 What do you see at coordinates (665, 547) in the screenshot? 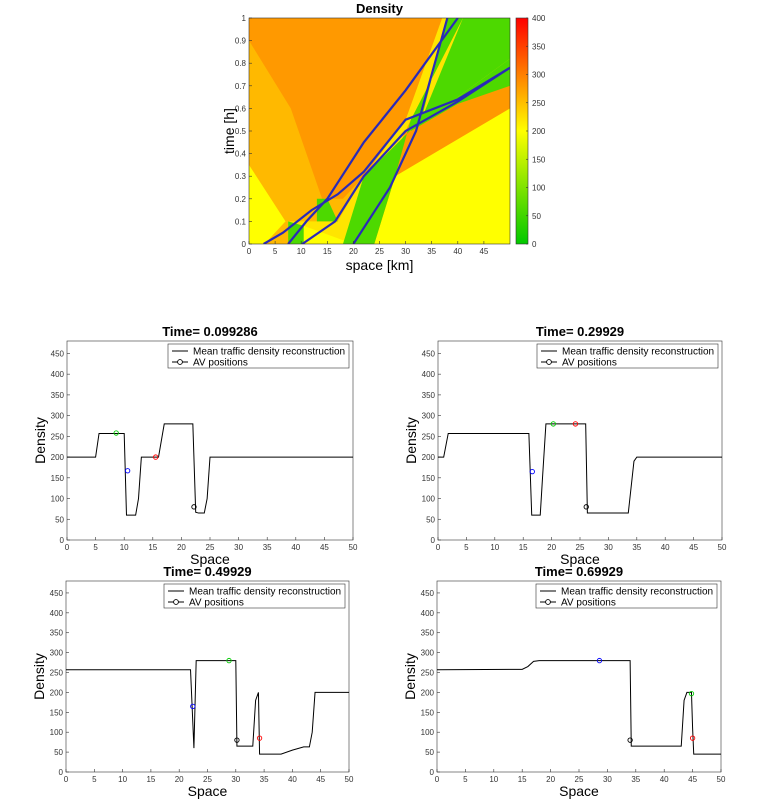
I see `x-tick-label: 40` at bounding box center [665, 547].